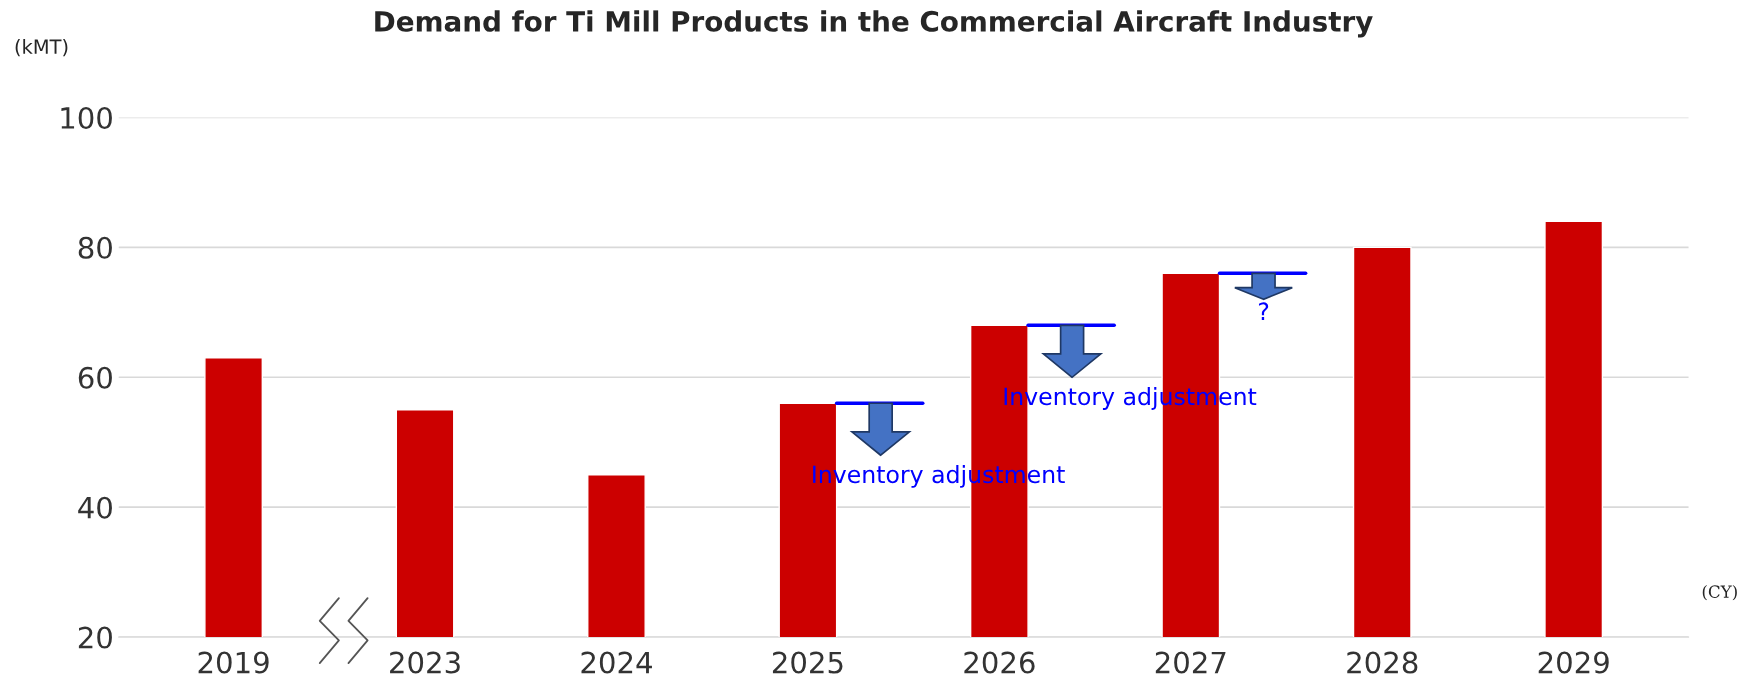  I want to click on y-axis-title: (kMT), so click(41, 47).